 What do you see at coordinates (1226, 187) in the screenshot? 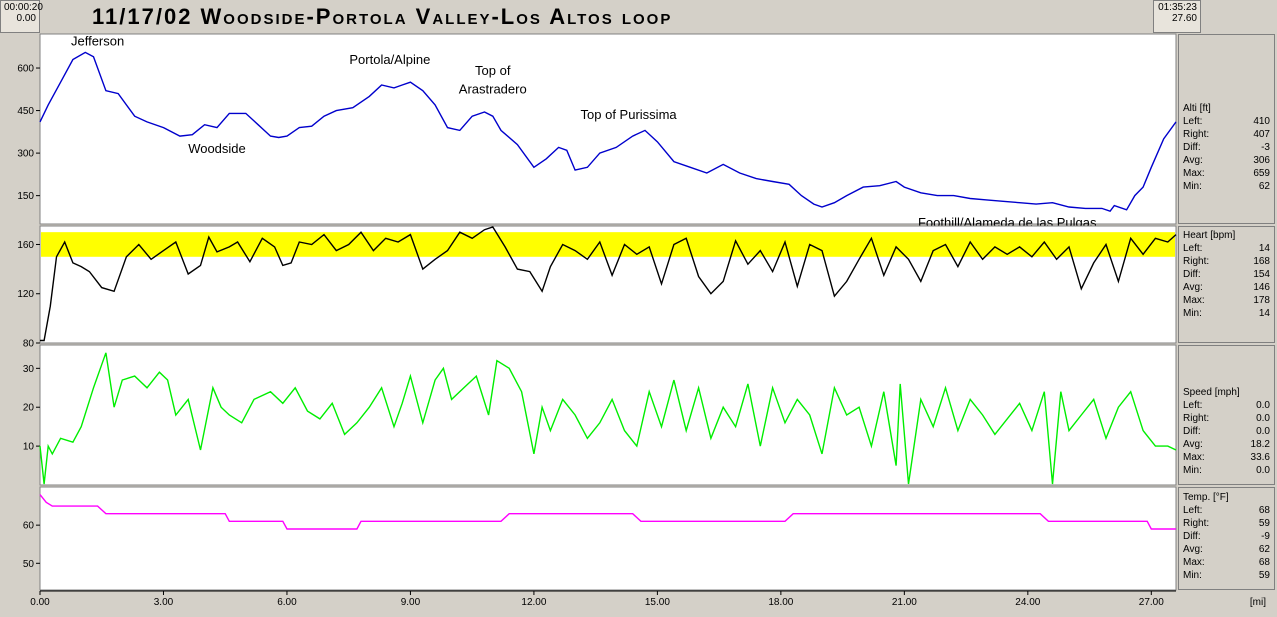
I see `stats-row: Min: 62` at bounding box center [1226, 187].